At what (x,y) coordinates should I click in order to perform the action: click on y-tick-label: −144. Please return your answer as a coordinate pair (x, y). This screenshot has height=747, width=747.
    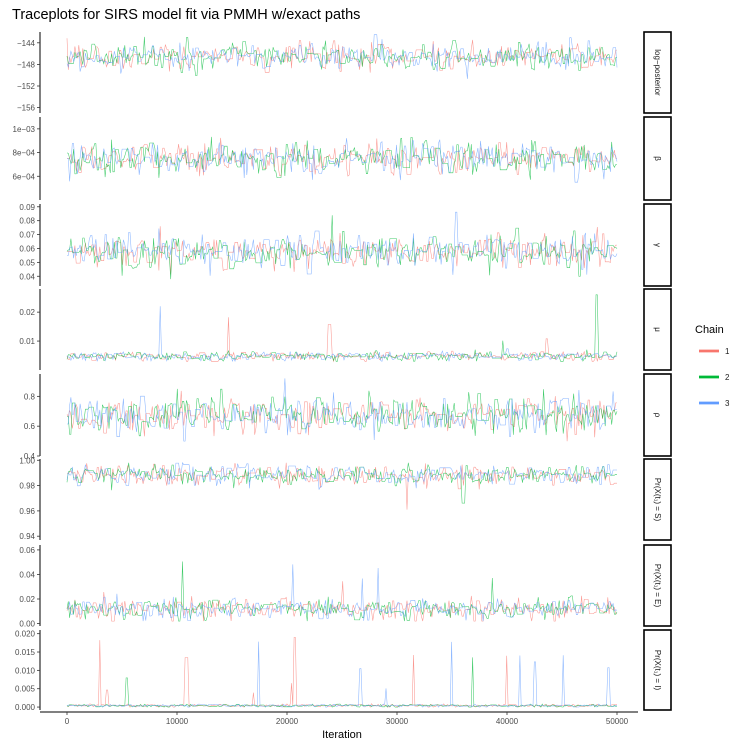
    Looking at the image, I should click on (26, 43).